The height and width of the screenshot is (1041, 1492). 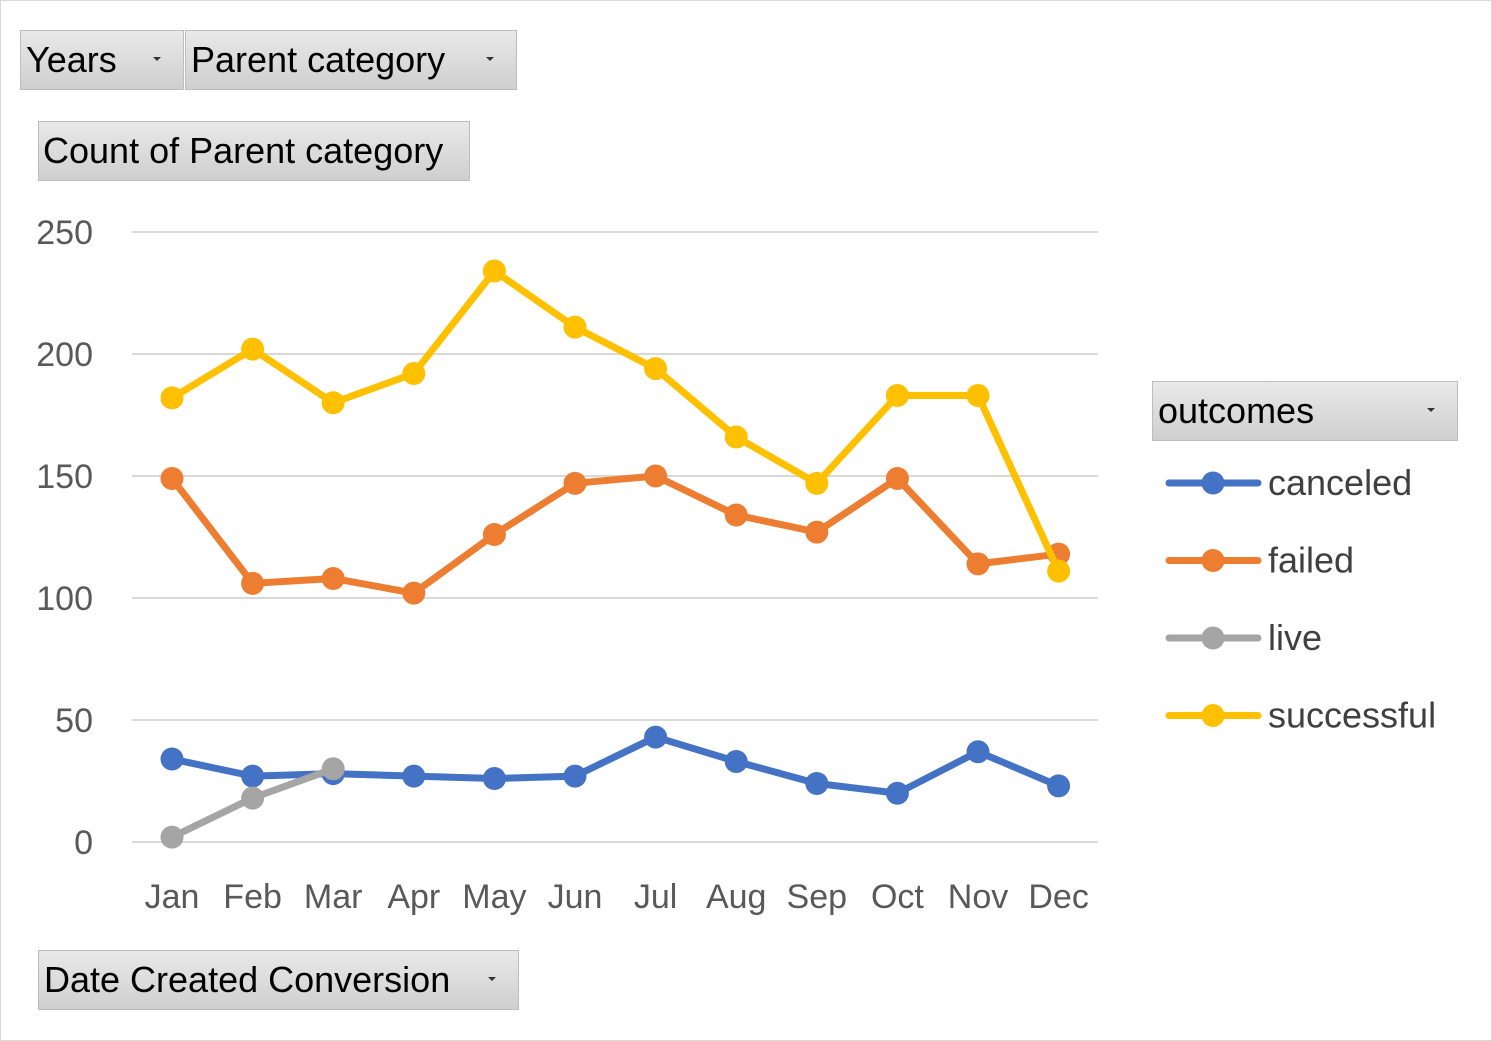 I want to click on years-filter-label: Years, so click(x=71, y=59).